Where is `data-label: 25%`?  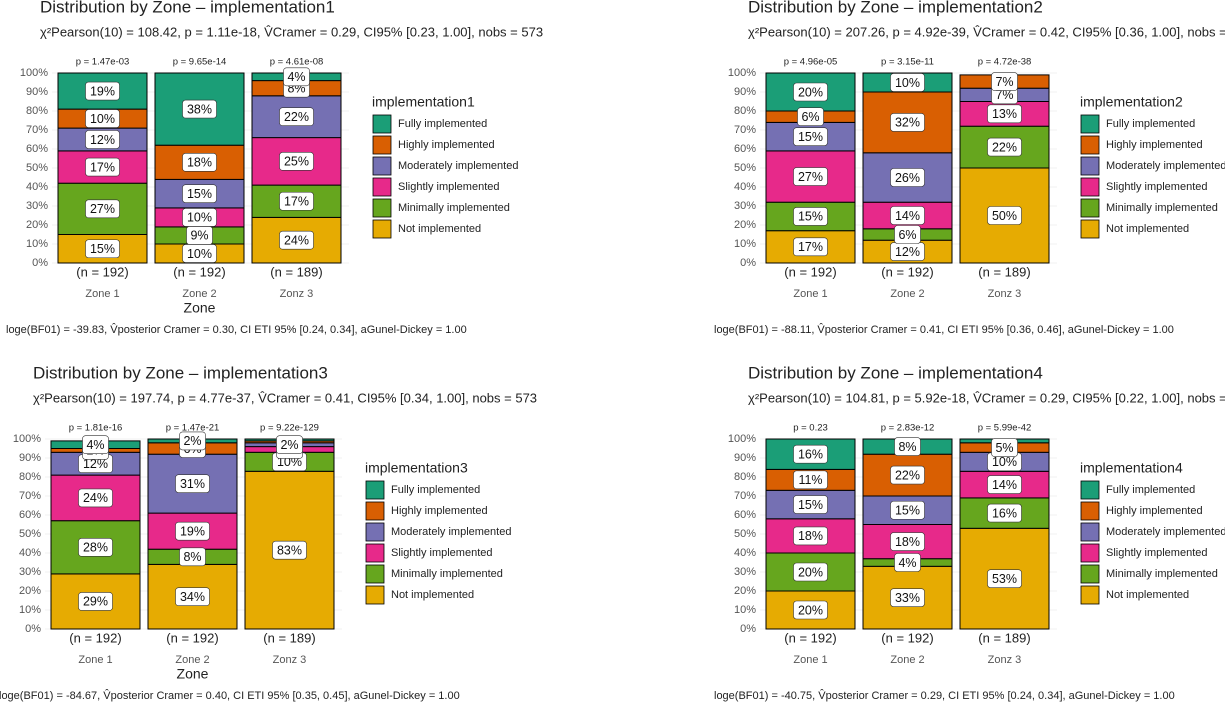 data-label: 25% is located at coordinates (296, 162).